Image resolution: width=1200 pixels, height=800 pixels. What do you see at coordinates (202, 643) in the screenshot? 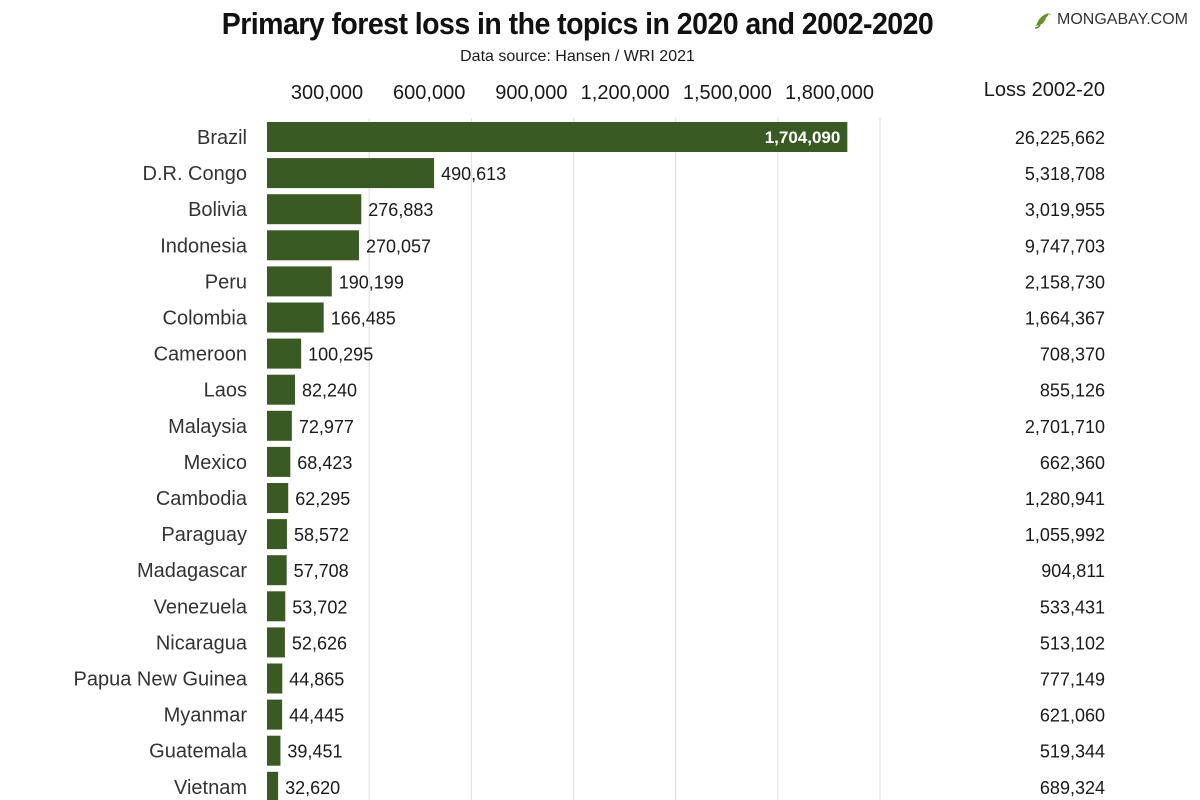
I see `category-label: Nicaragua` at bounding box center [202, 643].